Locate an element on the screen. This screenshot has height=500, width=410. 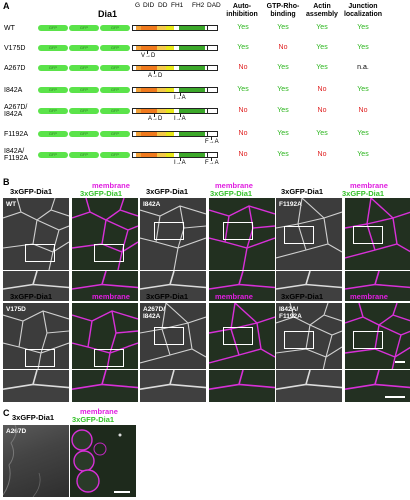
value-2-0: No is located at coordinates (243, 67).